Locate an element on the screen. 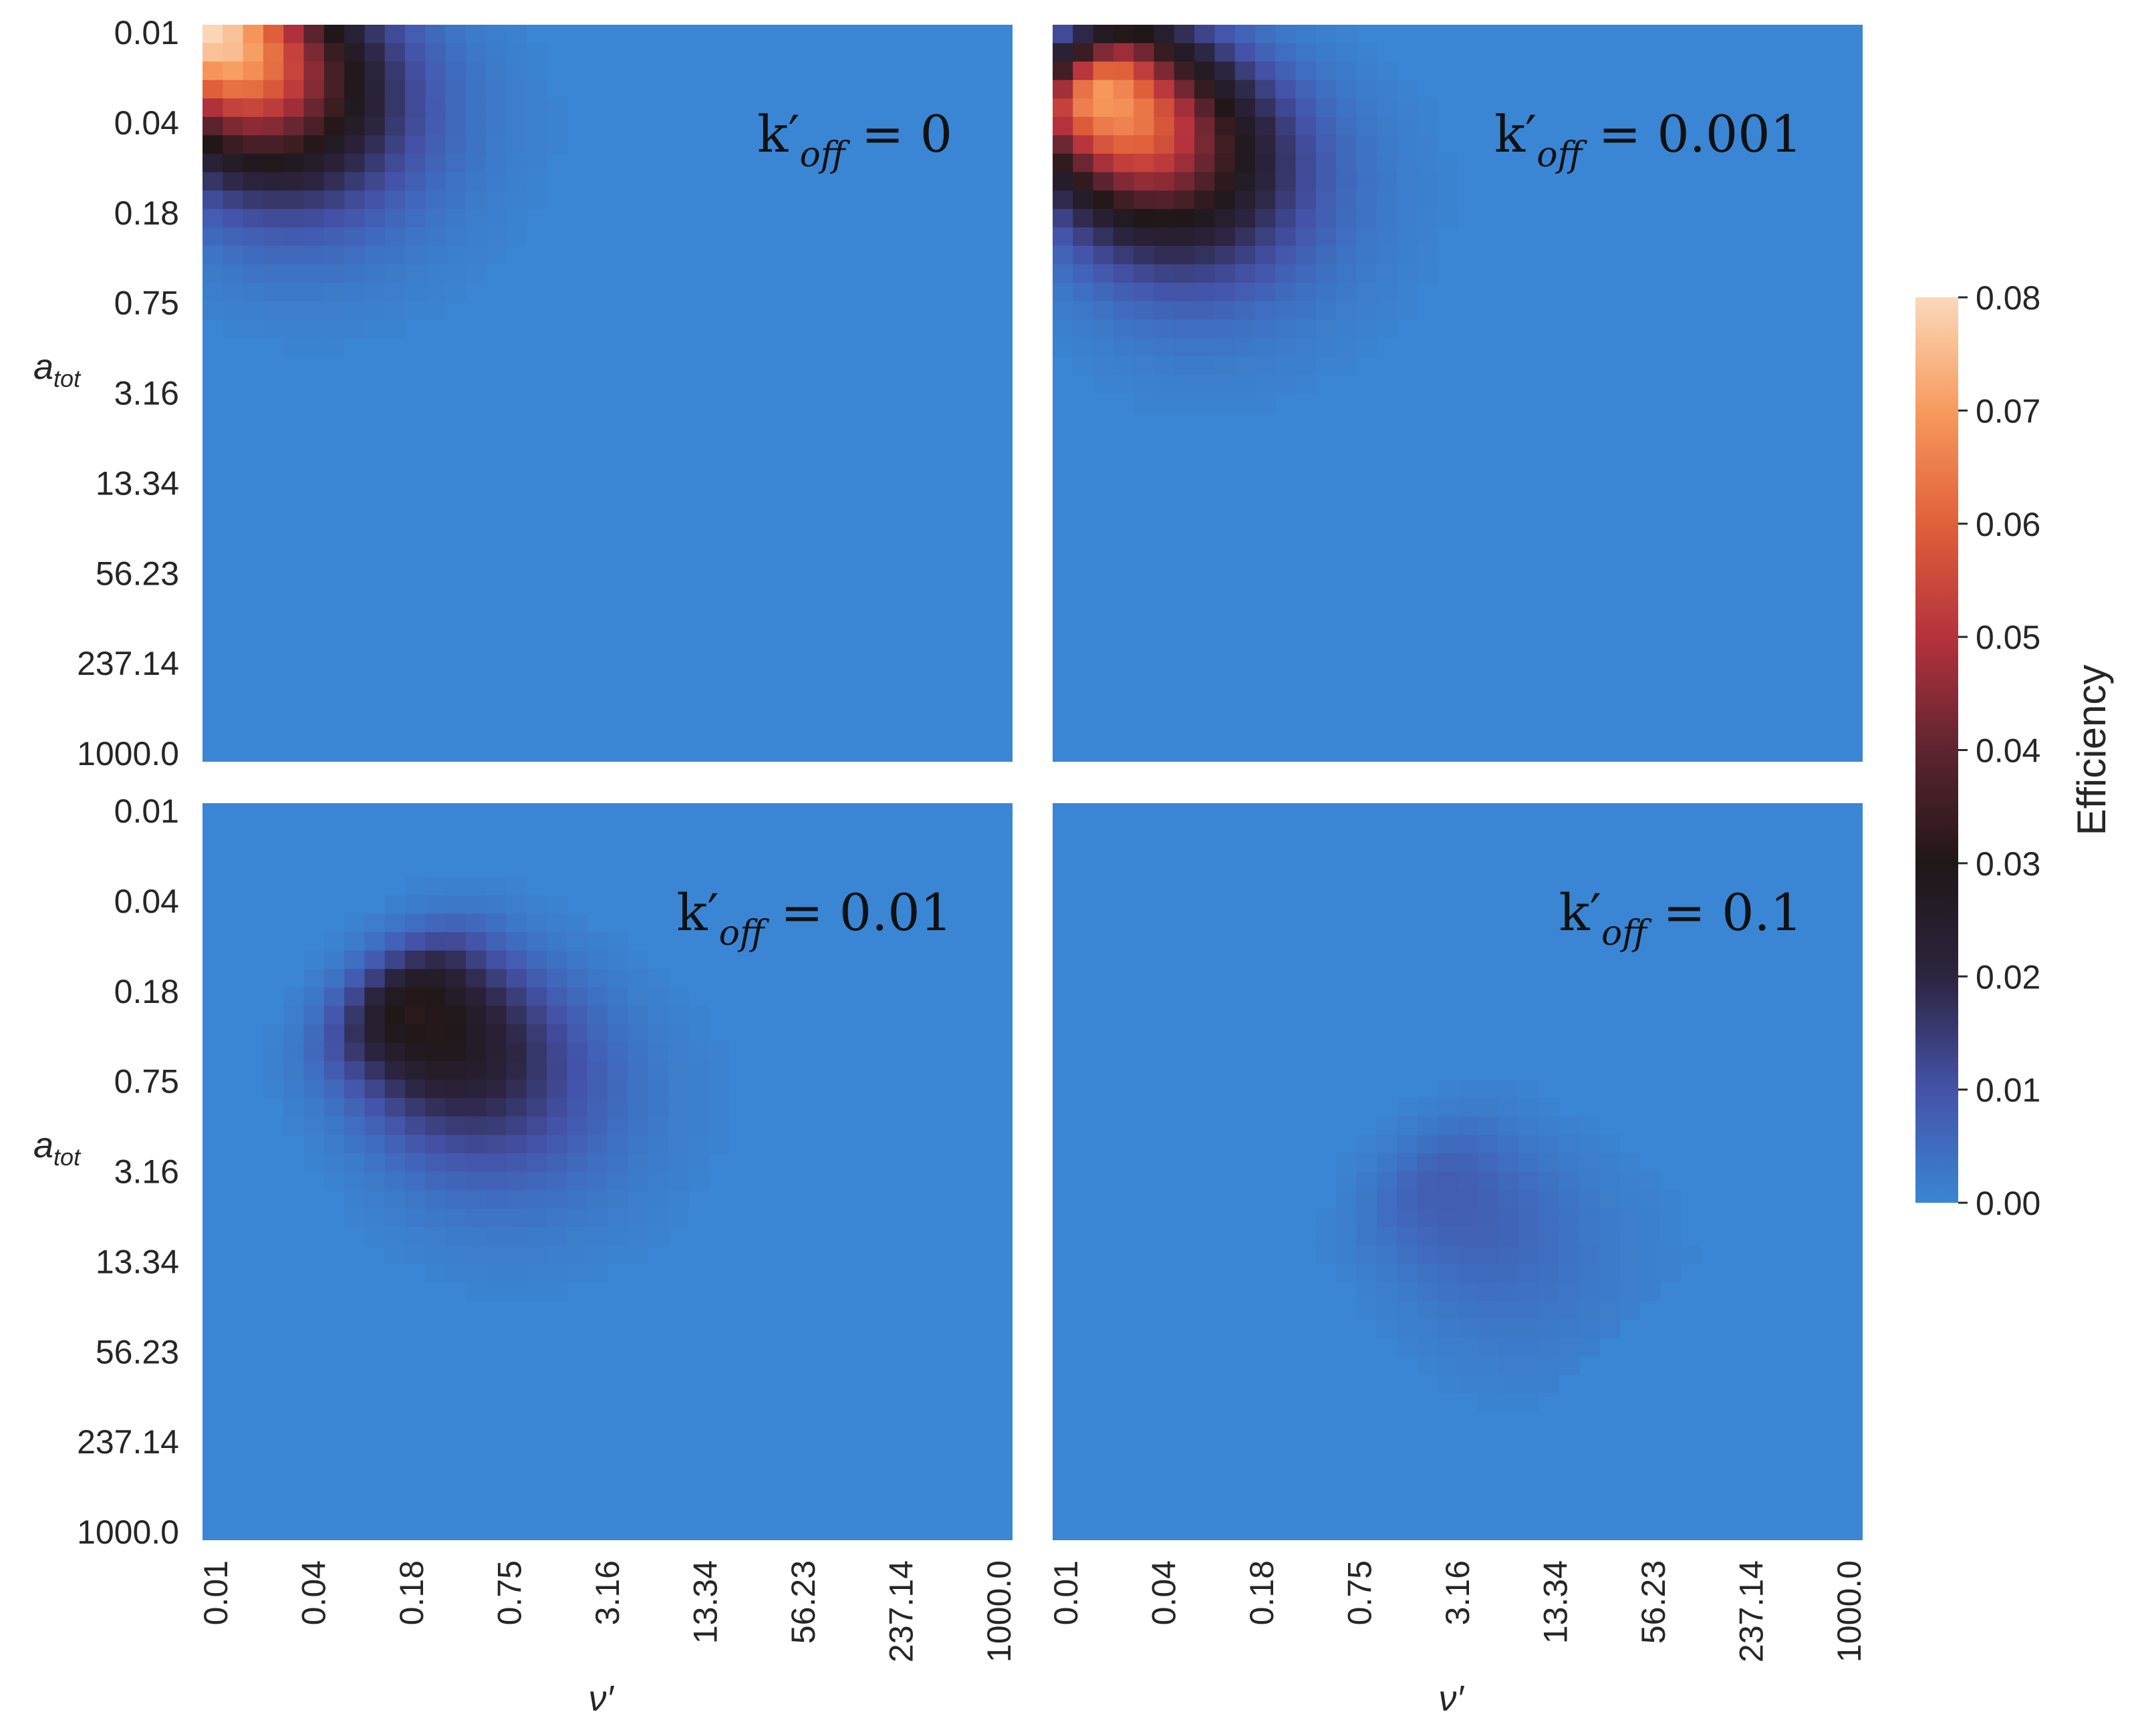  y-tick-label: 0.04 is located at coordinates (146, 123).